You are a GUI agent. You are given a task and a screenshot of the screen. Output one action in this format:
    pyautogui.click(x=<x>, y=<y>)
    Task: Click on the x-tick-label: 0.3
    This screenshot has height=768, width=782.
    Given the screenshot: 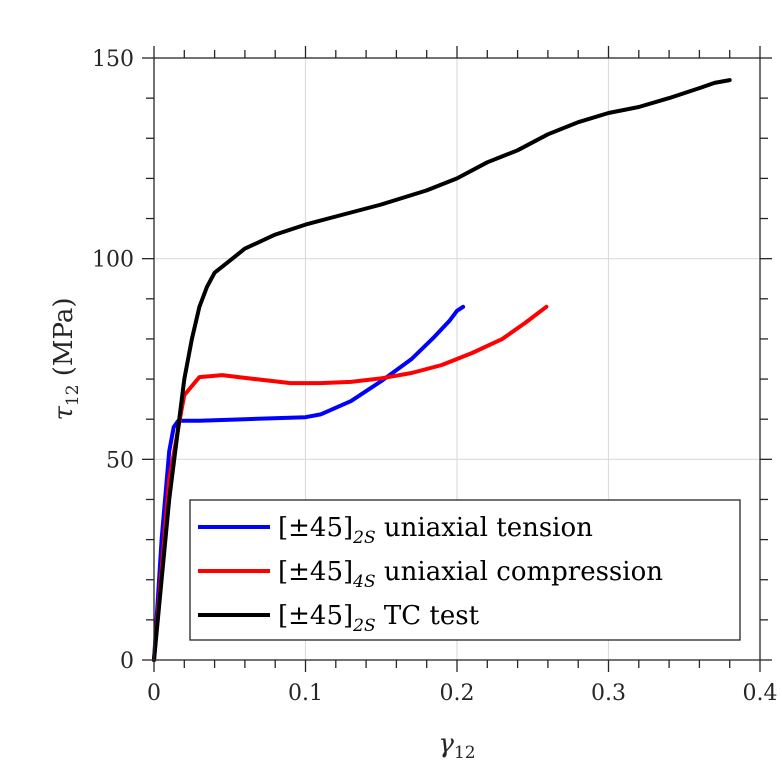 What is the action you would take?
    pyautogui.click(x=608, y=693)
    